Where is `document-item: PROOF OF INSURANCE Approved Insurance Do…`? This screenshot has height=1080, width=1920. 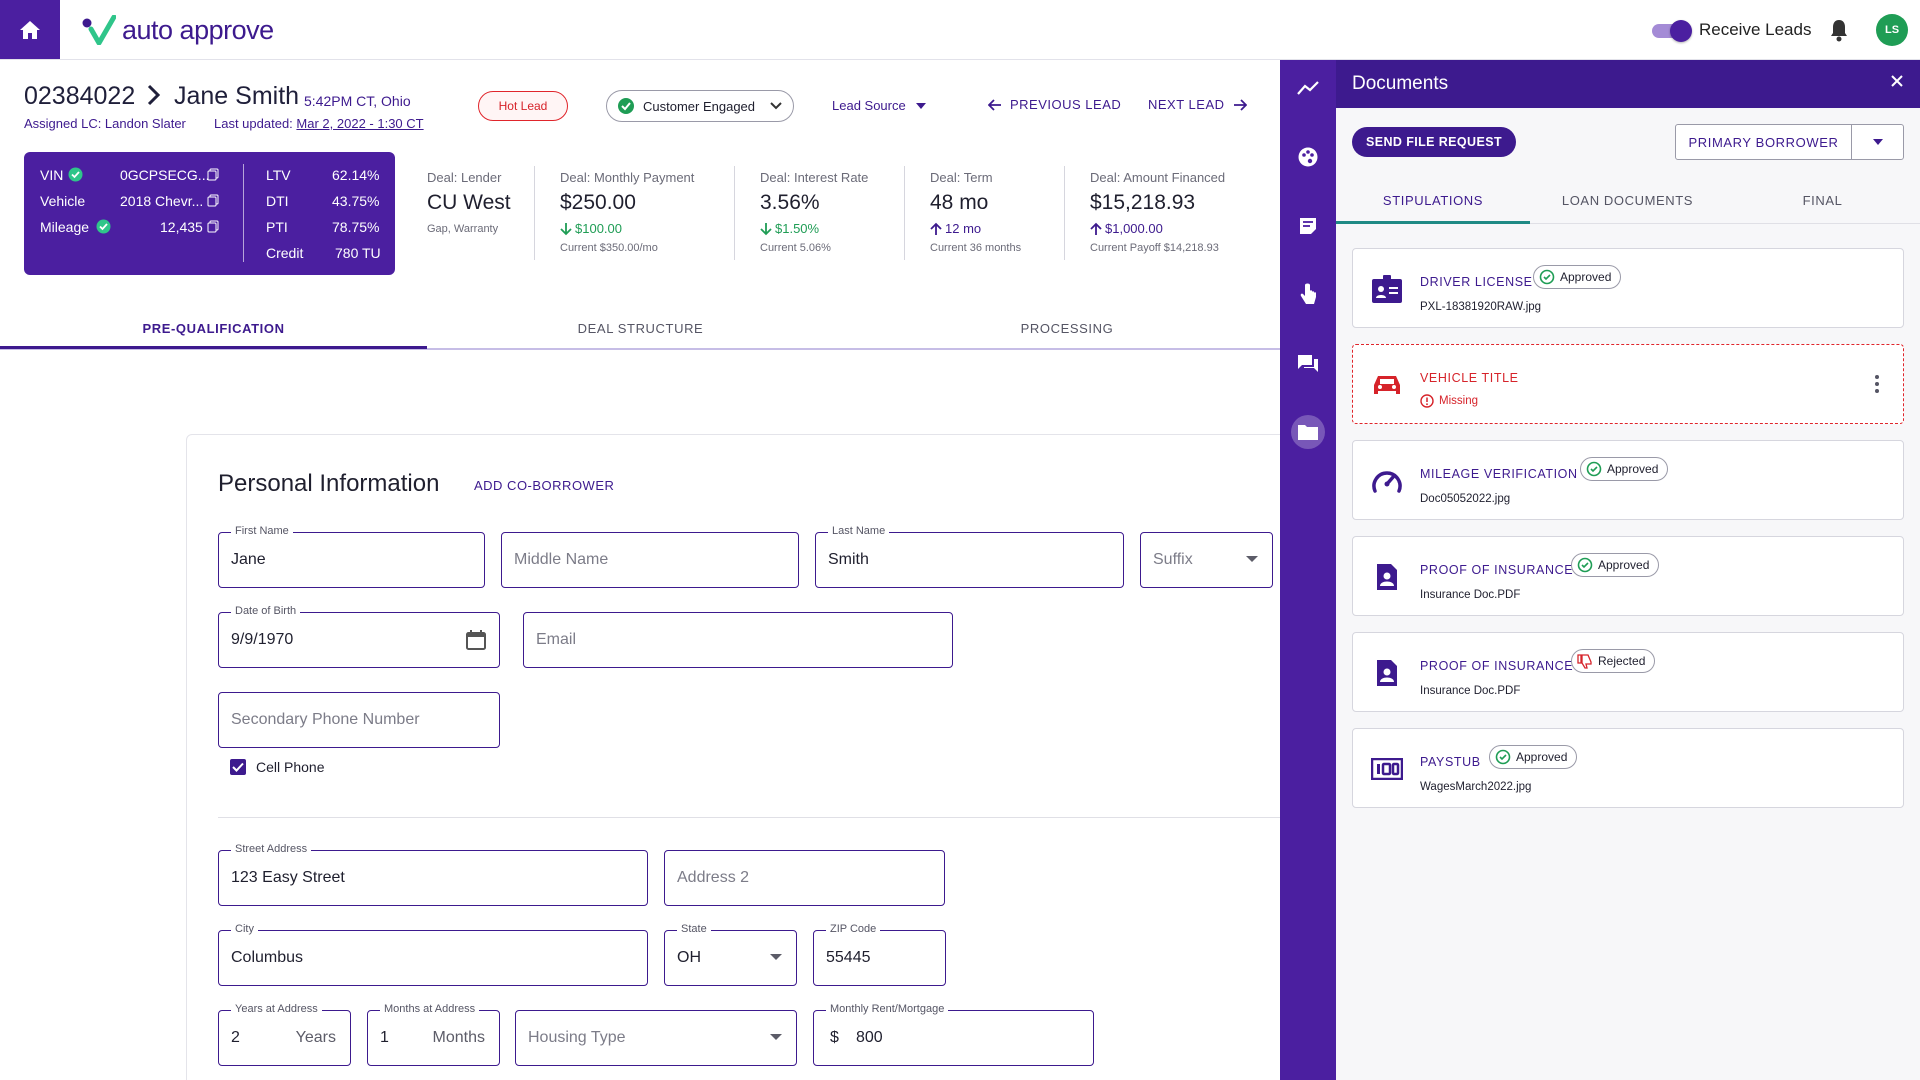
document-item: PROOF OF INSURANCE Approved Insurance Do… is located at coordinates (1628, 576).